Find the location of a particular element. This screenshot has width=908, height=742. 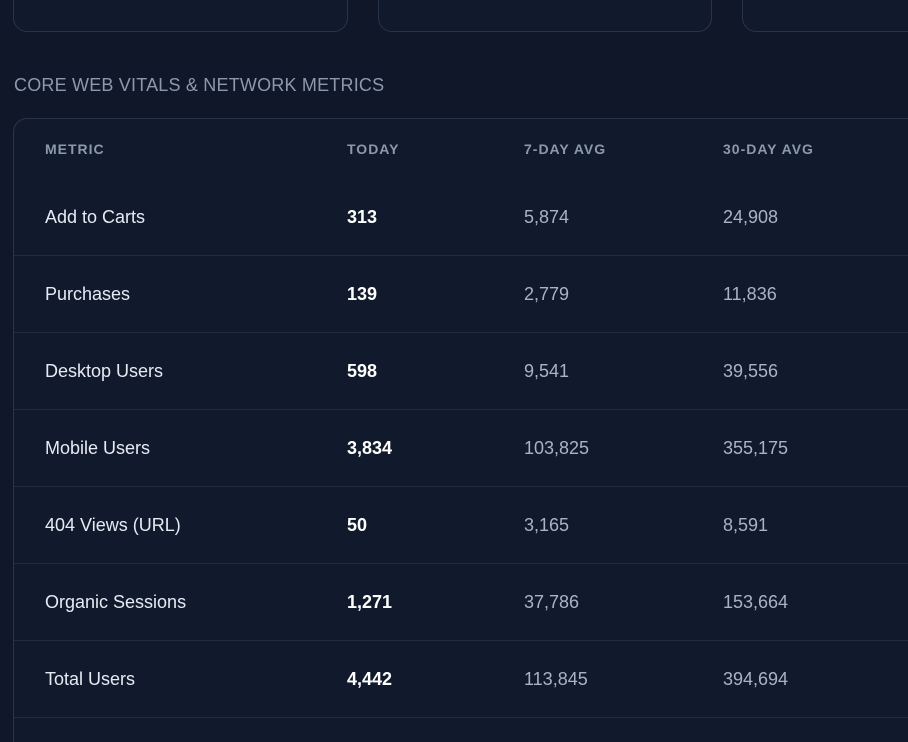

today-value: 3,834 is located at coordinates (370, 448).